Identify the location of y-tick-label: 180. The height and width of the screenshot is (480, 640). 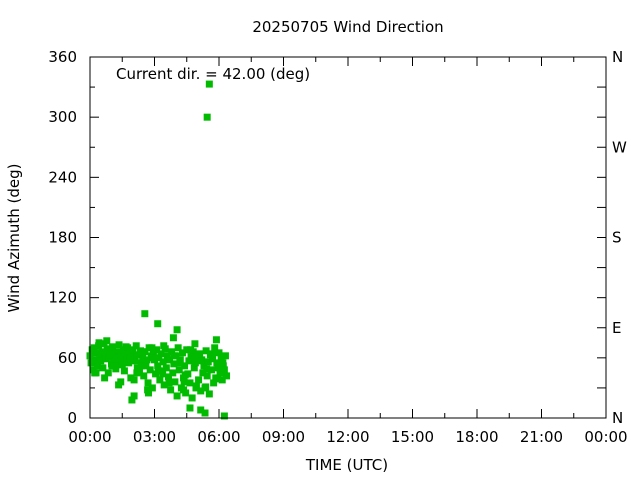
(62, 238).